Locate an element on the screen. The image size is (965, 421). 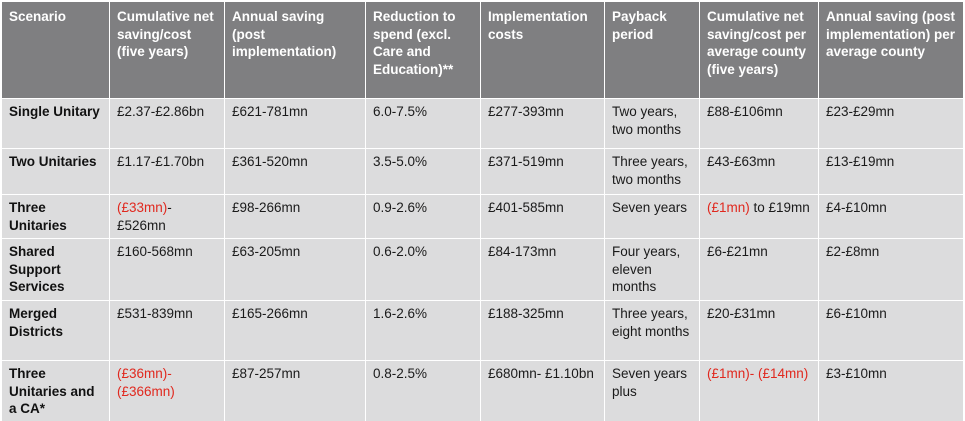
header-annual: Annual saving (post implementation) is located at coordinates (295, 50).